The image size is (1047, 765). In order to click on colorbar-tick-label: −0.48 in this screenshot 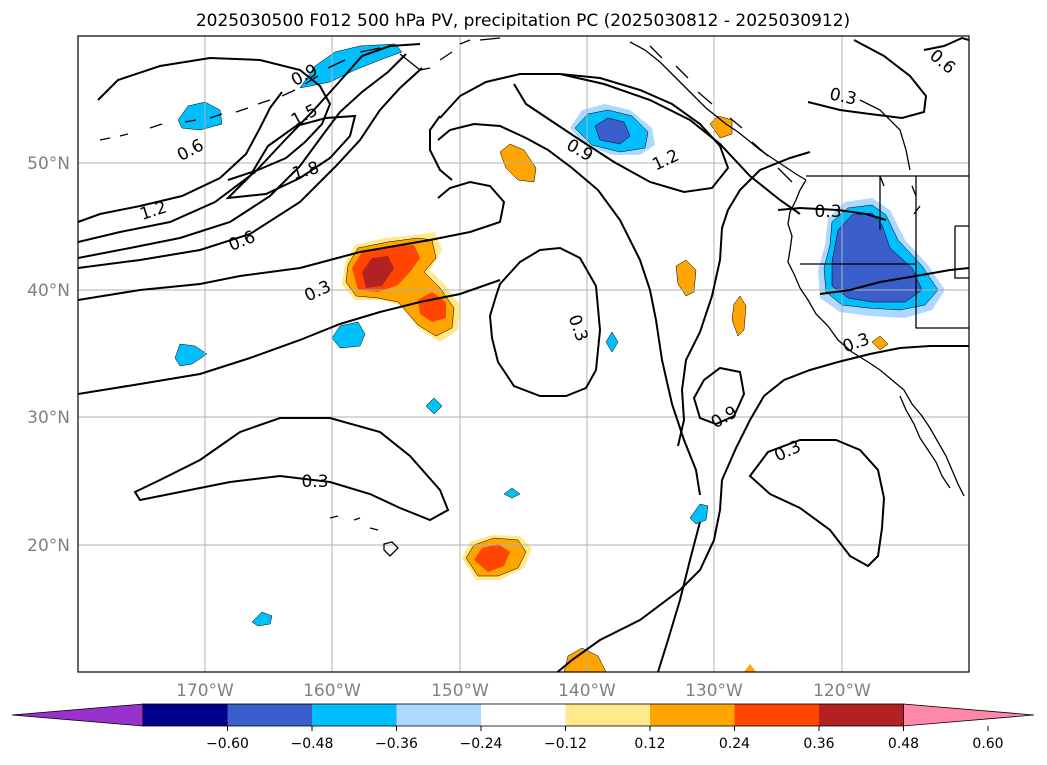, I will do `click(312, 744)`.